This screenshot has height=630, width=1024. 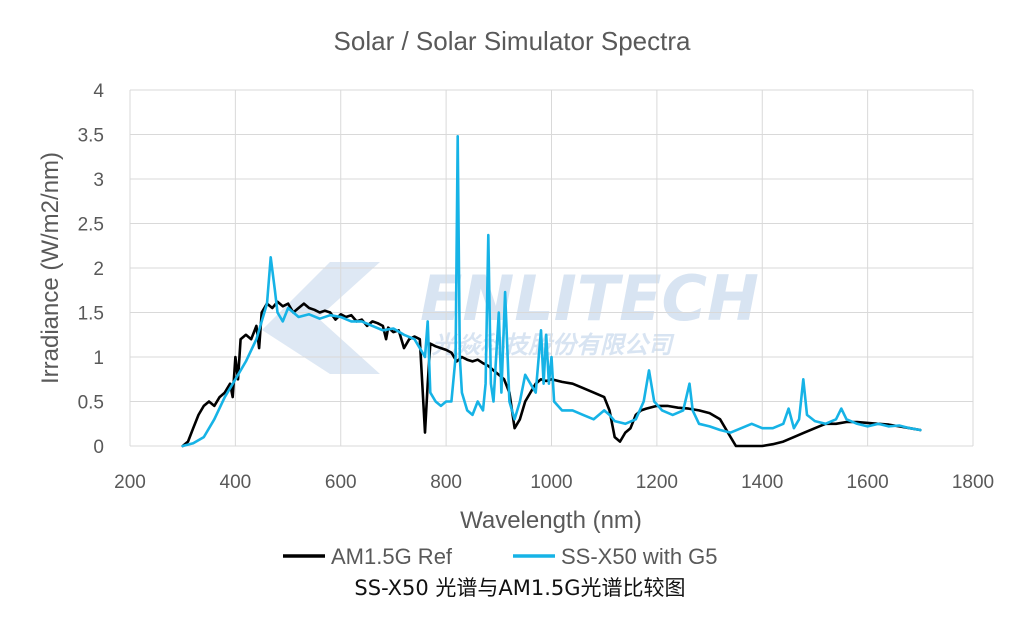 What do you see at coordinates (98, 180) in the screenshot?
I see `y-tick-label: 3` at bounding box center [98, 180].